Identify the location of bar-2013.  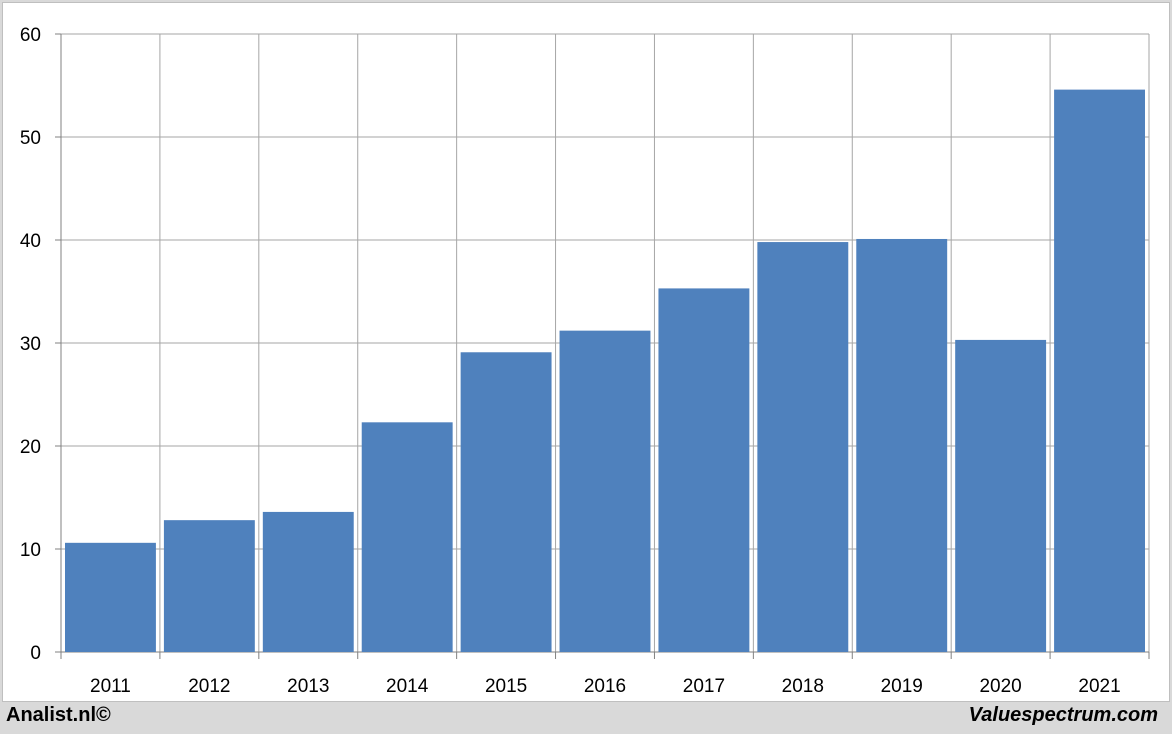
(308, 581).